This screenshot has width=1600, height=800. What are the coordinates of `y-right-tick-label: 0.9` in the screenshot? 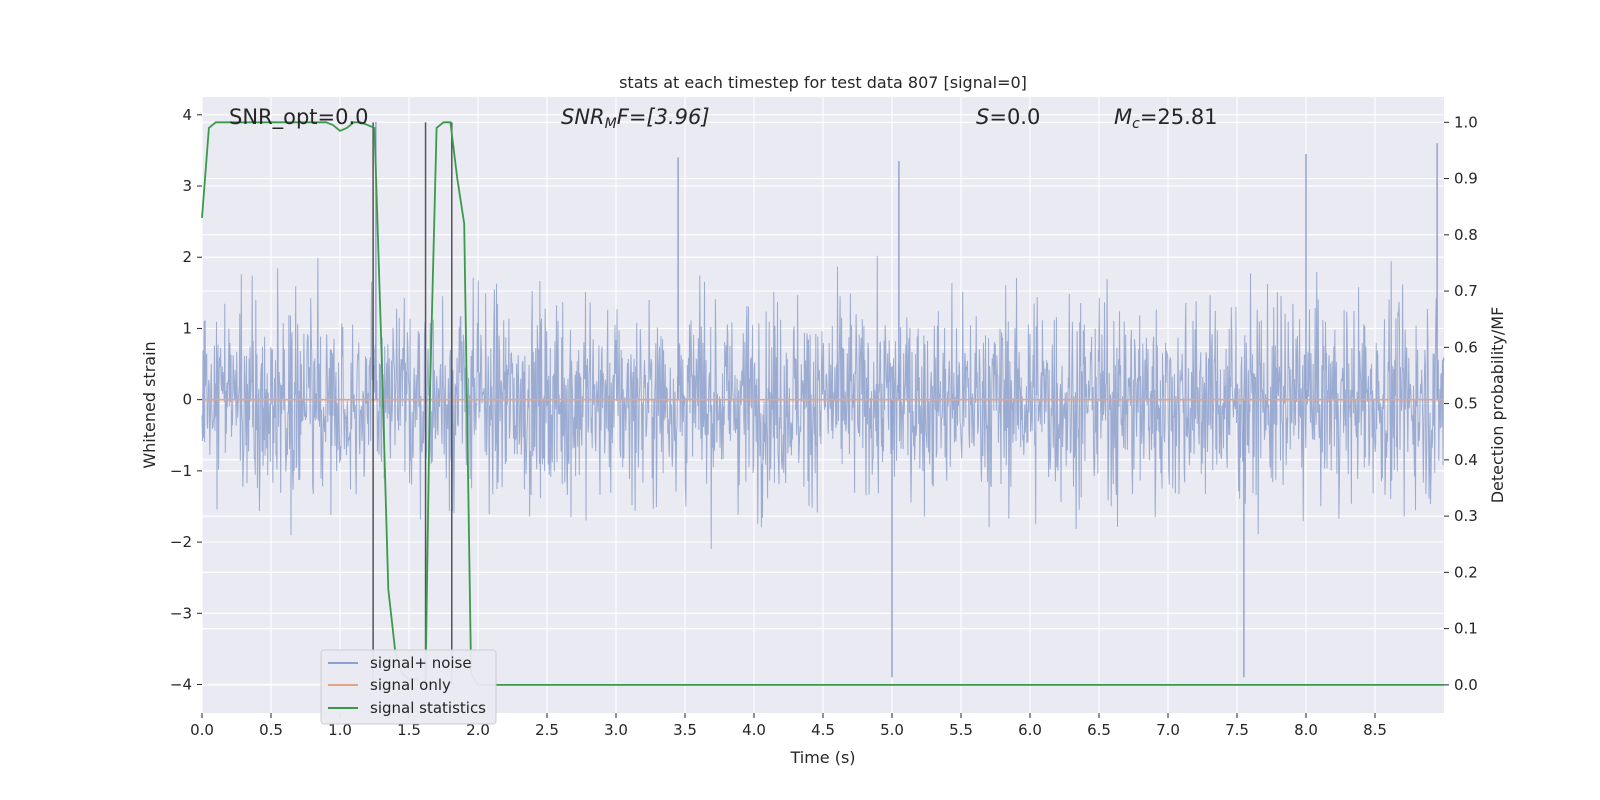 It's located at (1466, 179).